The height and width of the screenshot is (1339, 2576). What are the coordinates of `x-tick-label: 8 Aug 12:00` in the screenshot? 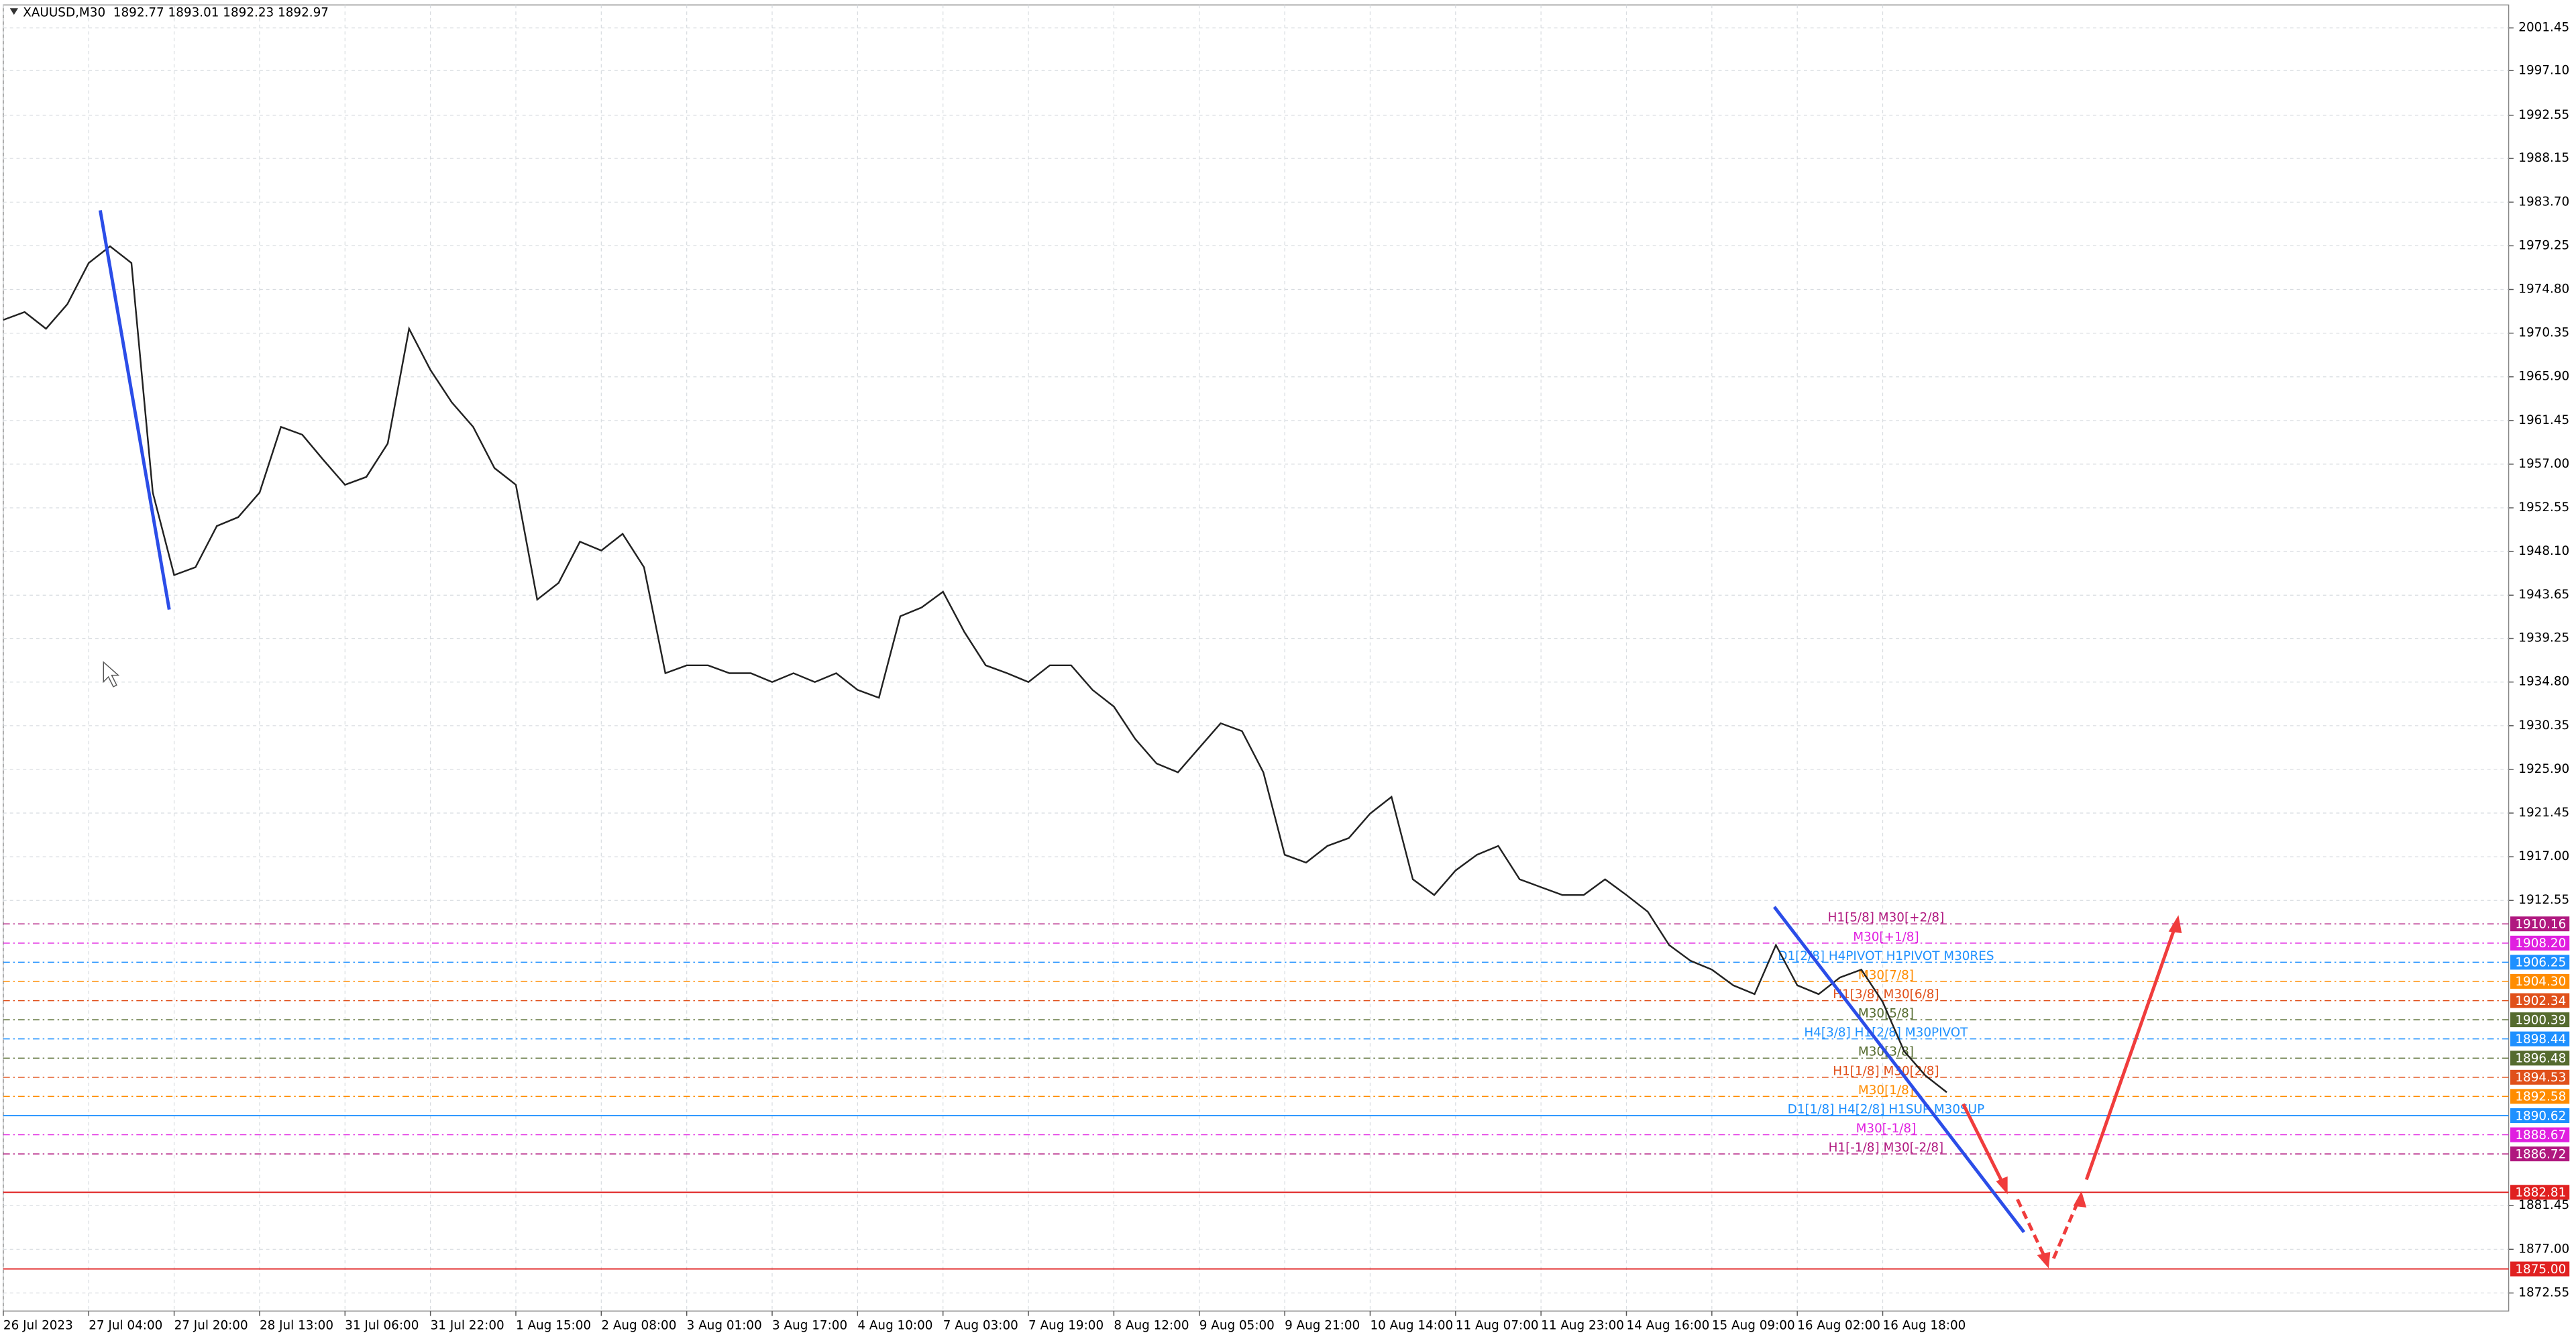 It's located at (1151, 1325).